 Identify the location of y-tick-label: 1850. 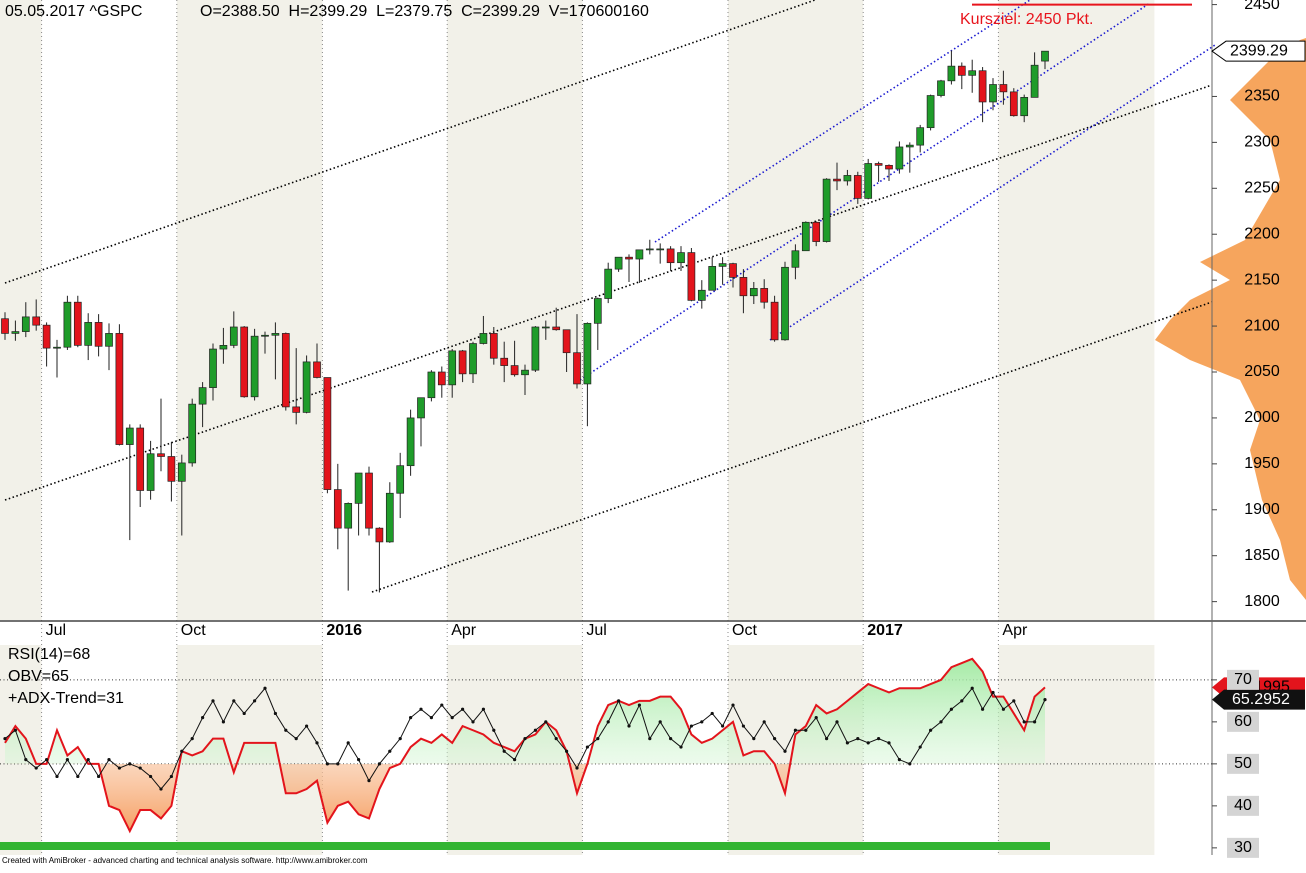
(1262, 555).